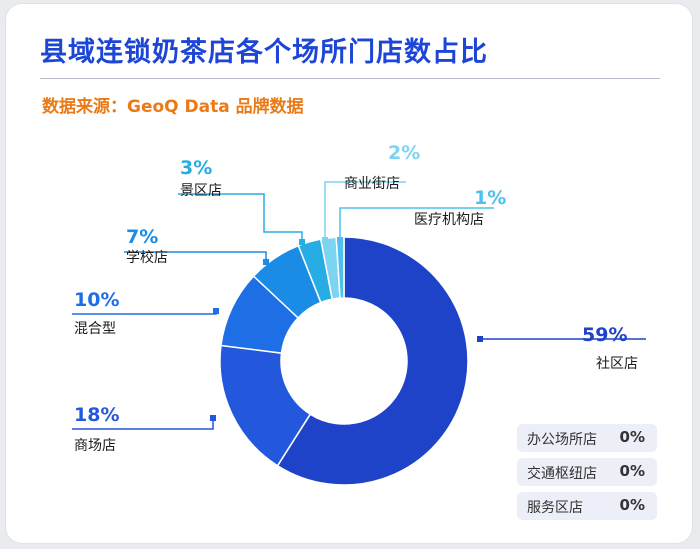 This screenshot has height=549, width=700. I want to click on zero-item-label: 交通枢纽店, so click(562, 474).